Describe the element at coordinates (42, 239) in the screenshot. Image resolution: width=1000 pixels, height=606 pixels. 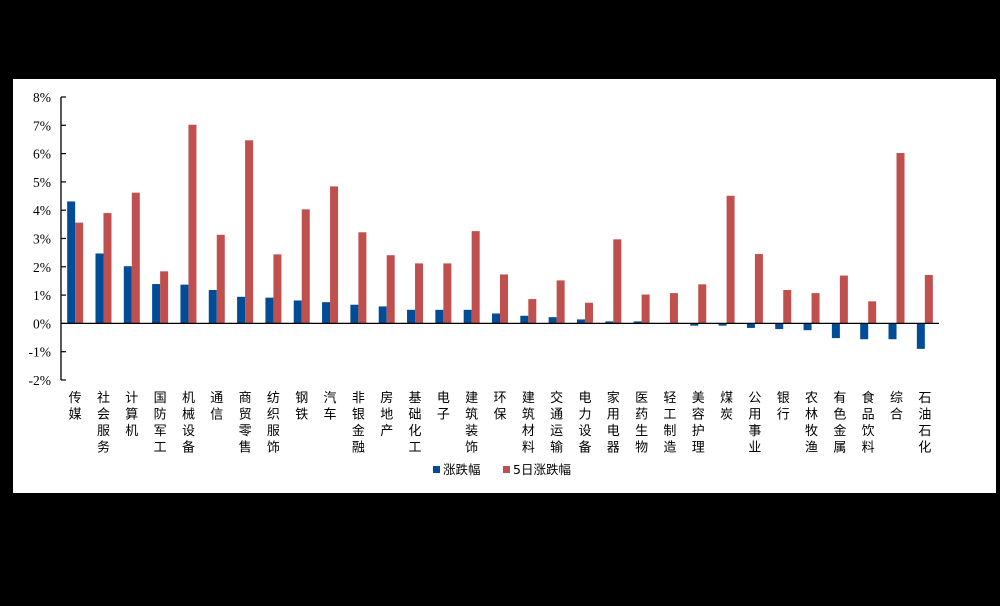
I see `y-tick-label: 3%` at that location.